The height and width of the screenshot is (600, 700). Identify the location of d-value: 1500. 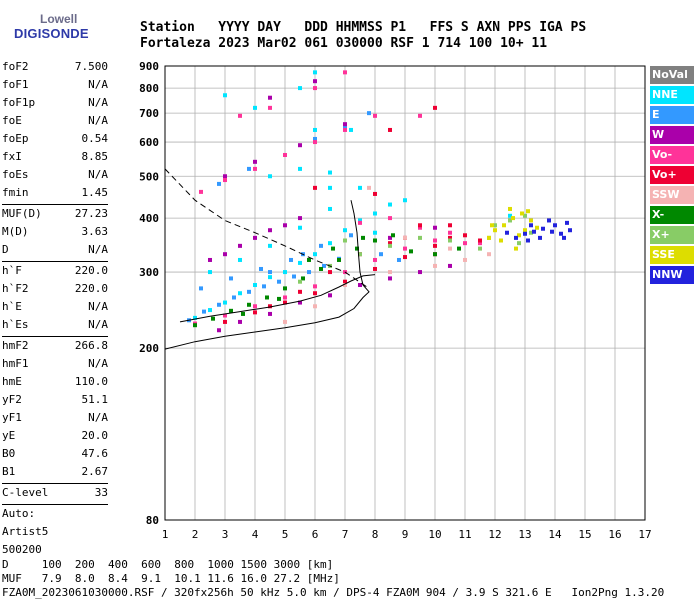
(254, 564).